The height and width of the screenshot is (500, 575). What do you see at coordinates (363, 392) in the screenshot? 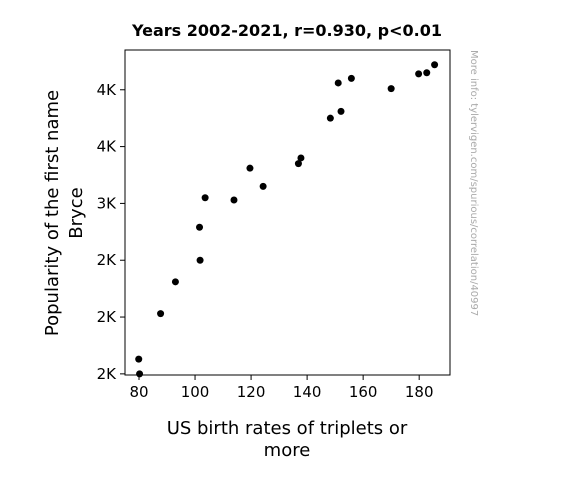
I see `x-tick-label: 160` at bounding box center [363, 392].